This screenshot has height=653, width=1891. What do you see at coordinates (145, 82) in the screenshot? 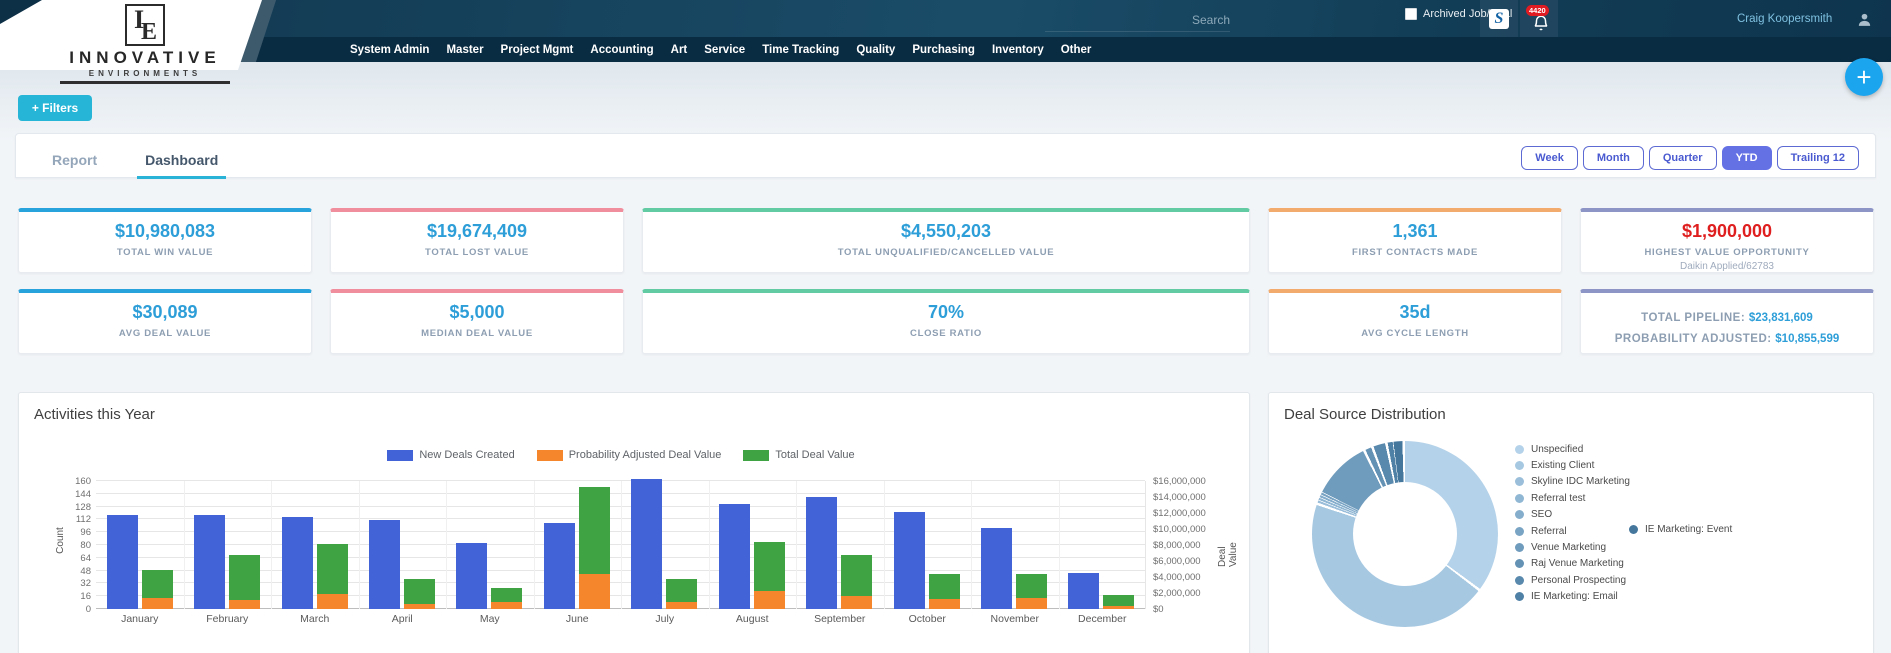
I see `logo-underline` at bounding box center [145, 82].